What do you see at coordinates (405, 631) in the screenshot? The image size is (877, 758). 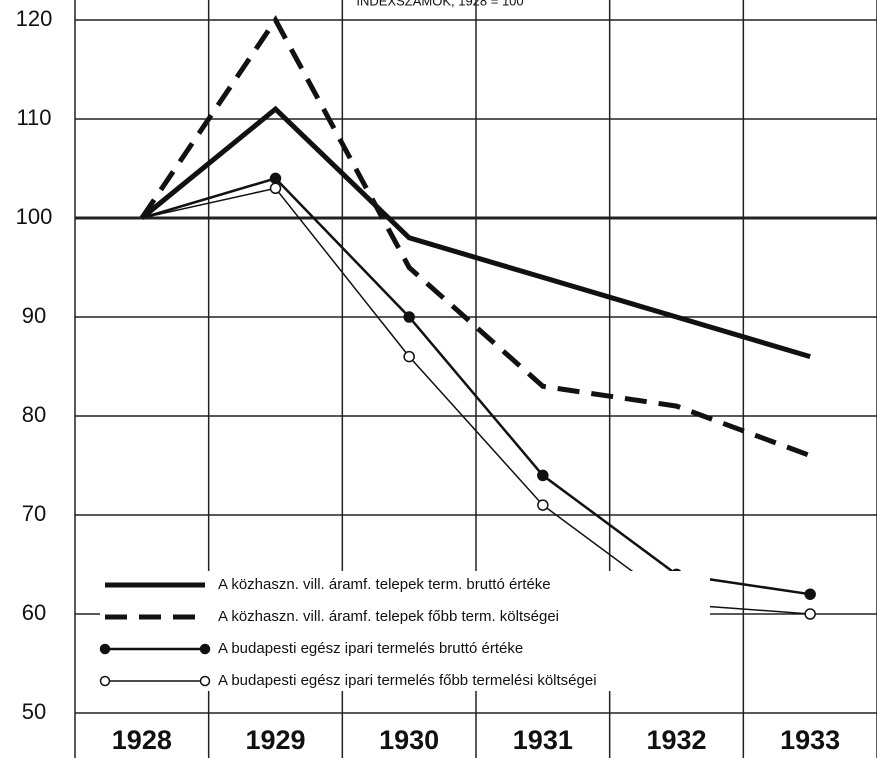 I see `legend-box` at bounding box center [405, 631].